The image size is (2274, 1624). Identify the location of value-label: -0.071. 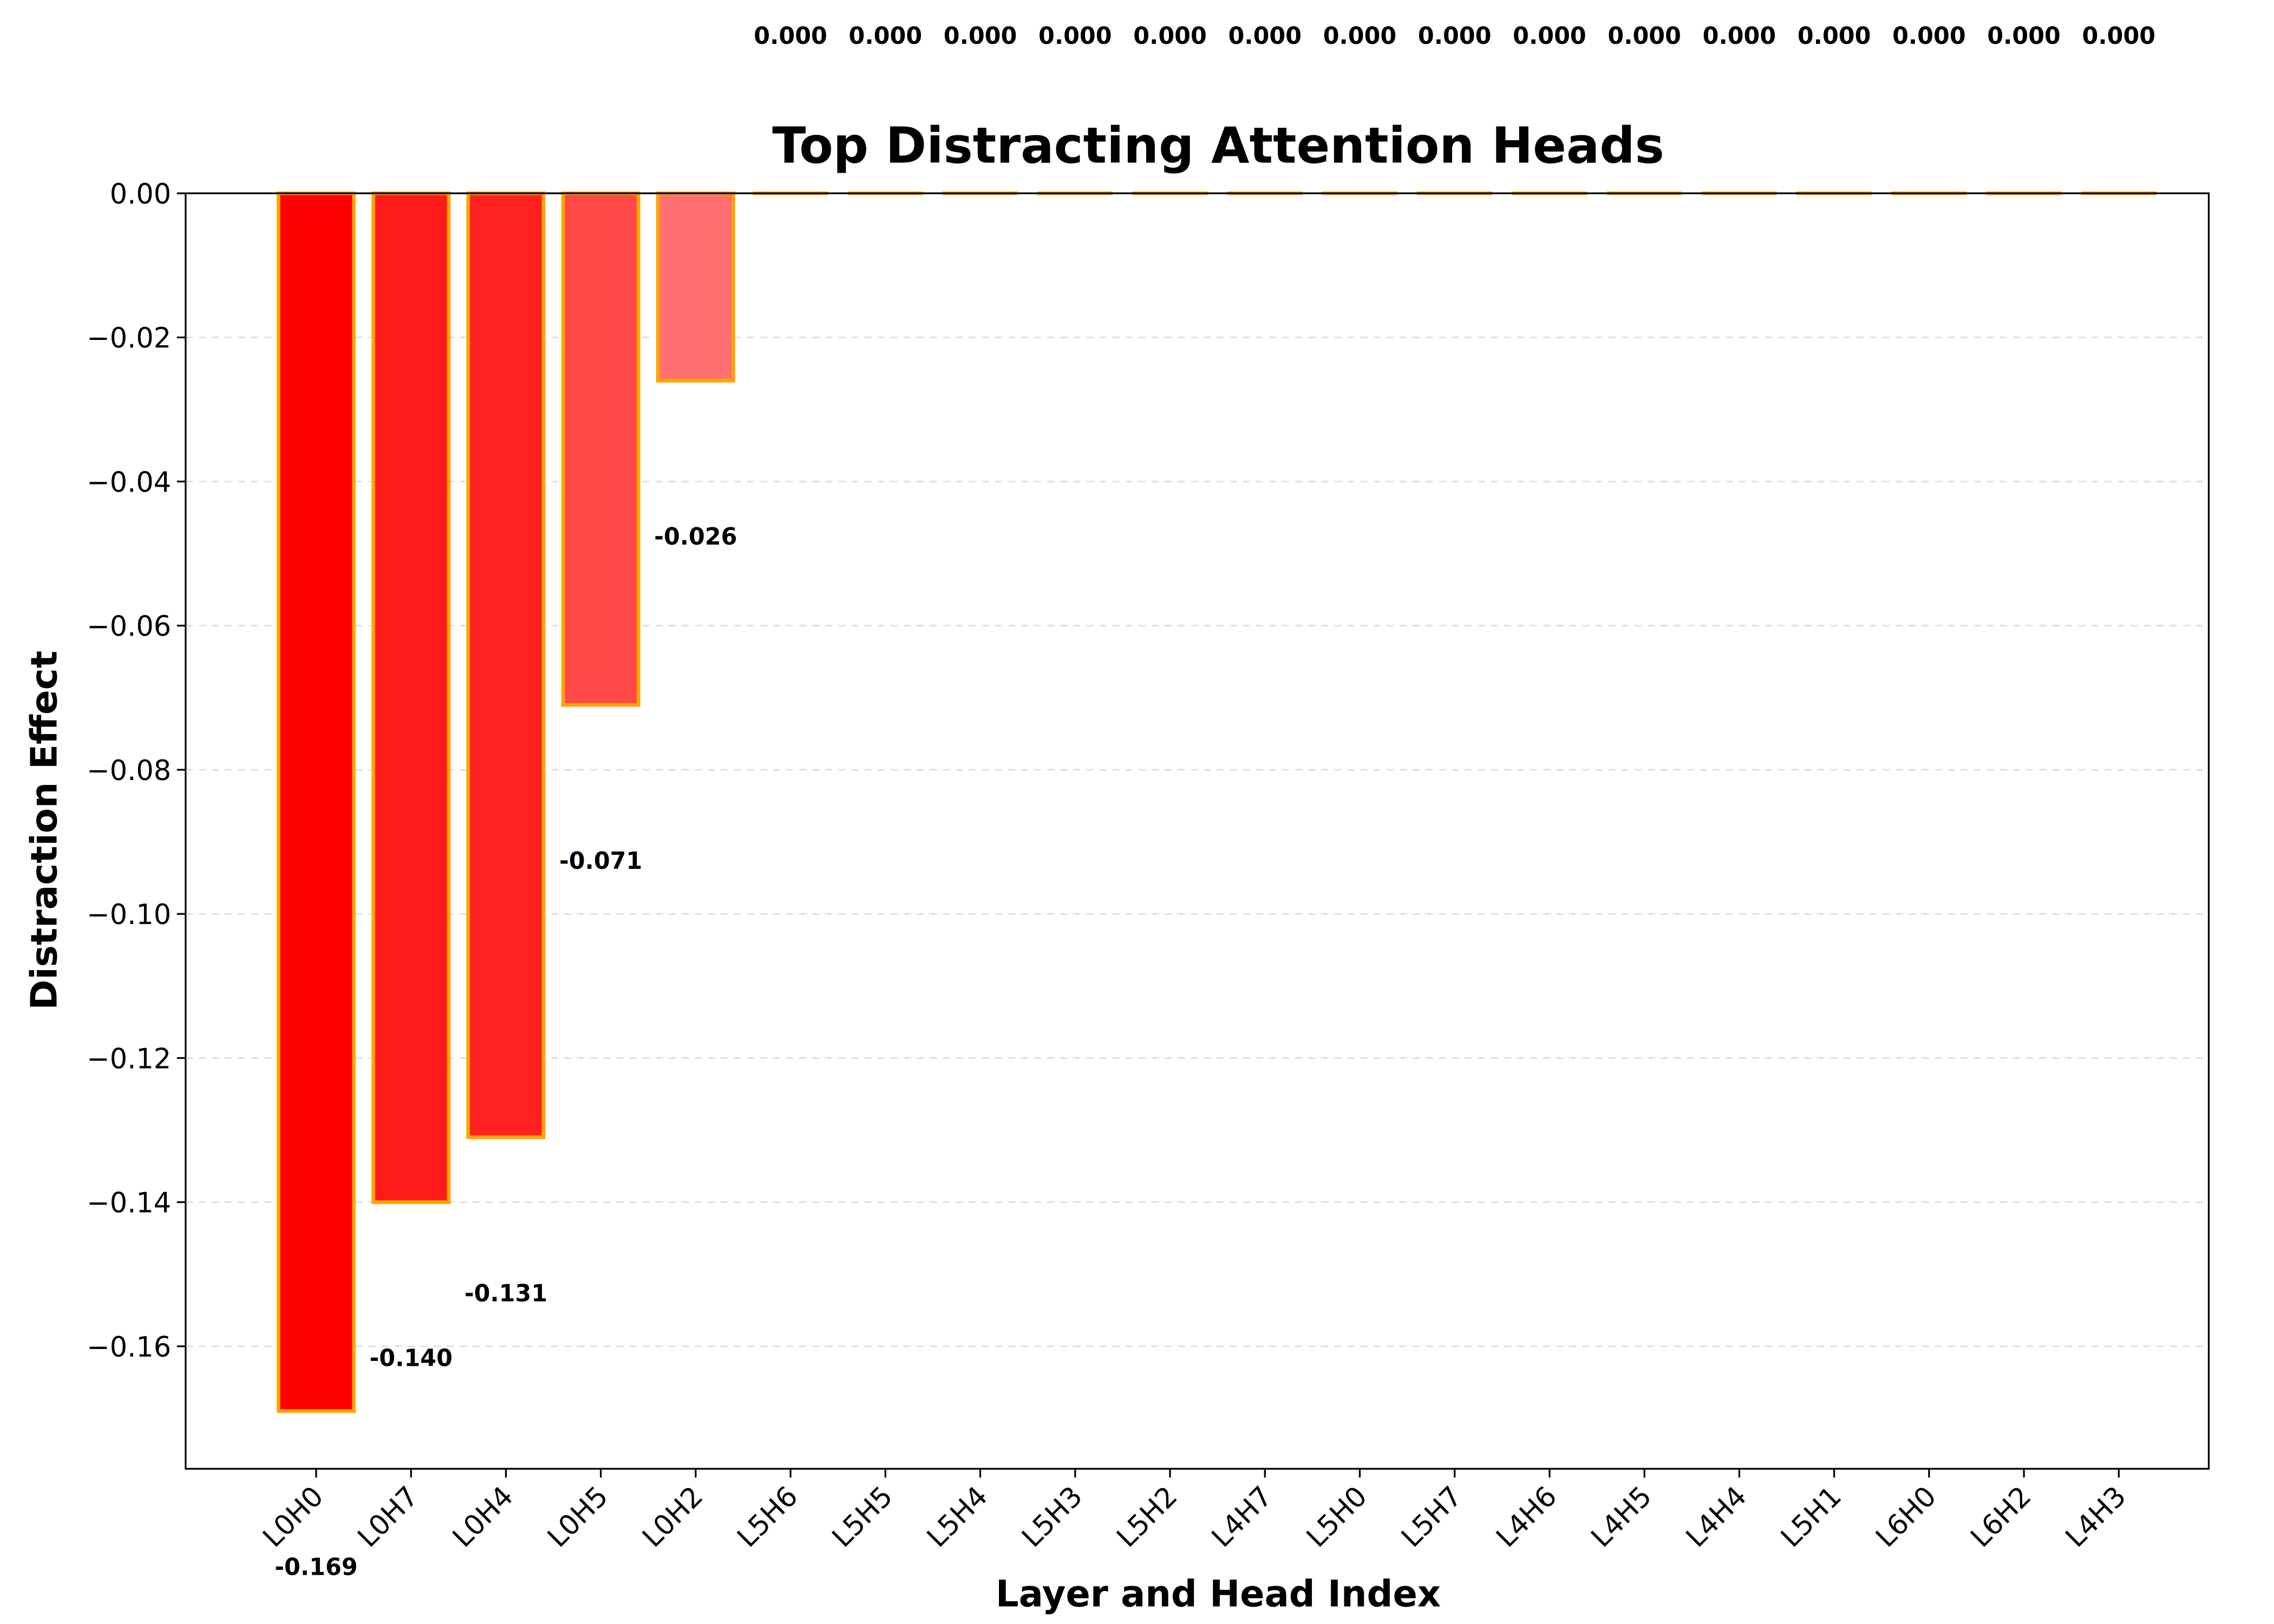
(601, 861).